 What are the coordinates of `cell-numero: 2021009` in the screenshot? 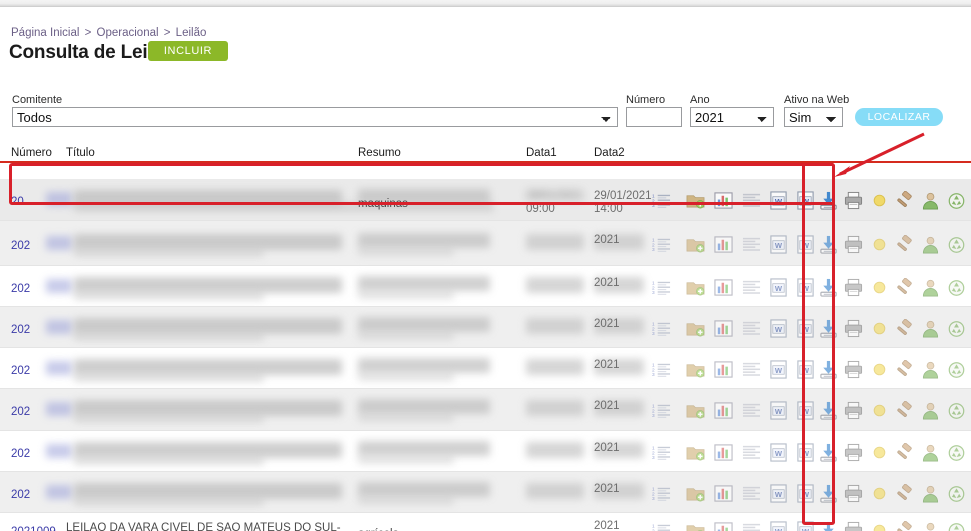 It's located at (33, 528).